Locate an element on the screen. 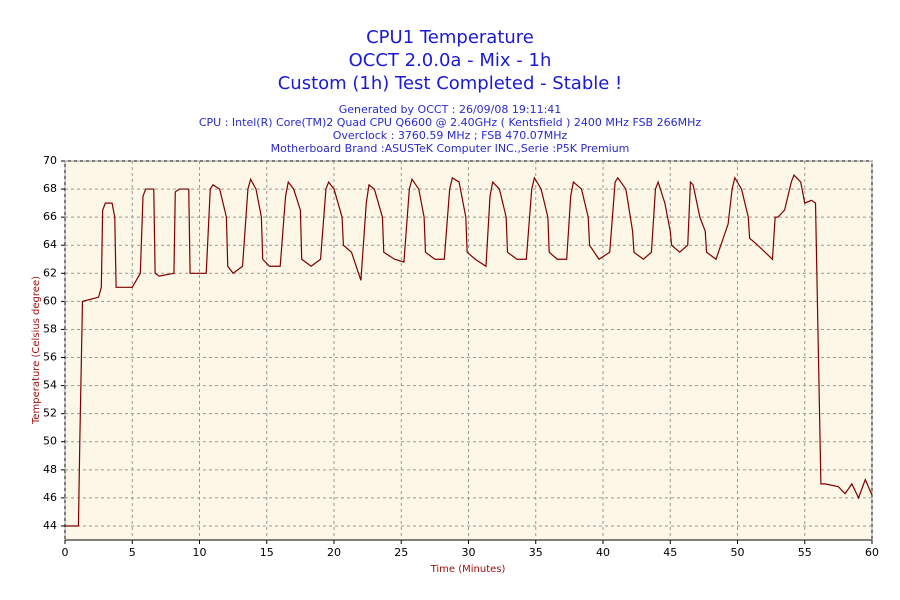  title-line: OCCT 2.0.0a - Mix - 1h is located at coordinates (450, 60).